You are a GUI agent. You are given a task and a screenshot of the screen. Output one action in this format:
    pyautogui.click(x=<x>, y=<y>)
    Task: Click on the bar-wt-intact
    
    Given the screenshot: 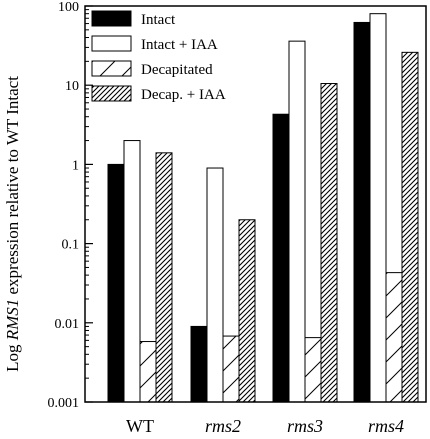 What is the action you would take?
    pyautogui.click(x=116, y=283)
    